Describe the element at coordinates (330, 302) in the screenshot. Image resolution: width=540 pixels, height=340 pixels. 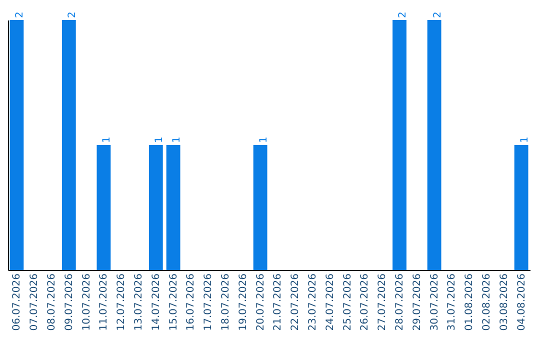
I see `x-tick-label: 24.07.2026` at that location.